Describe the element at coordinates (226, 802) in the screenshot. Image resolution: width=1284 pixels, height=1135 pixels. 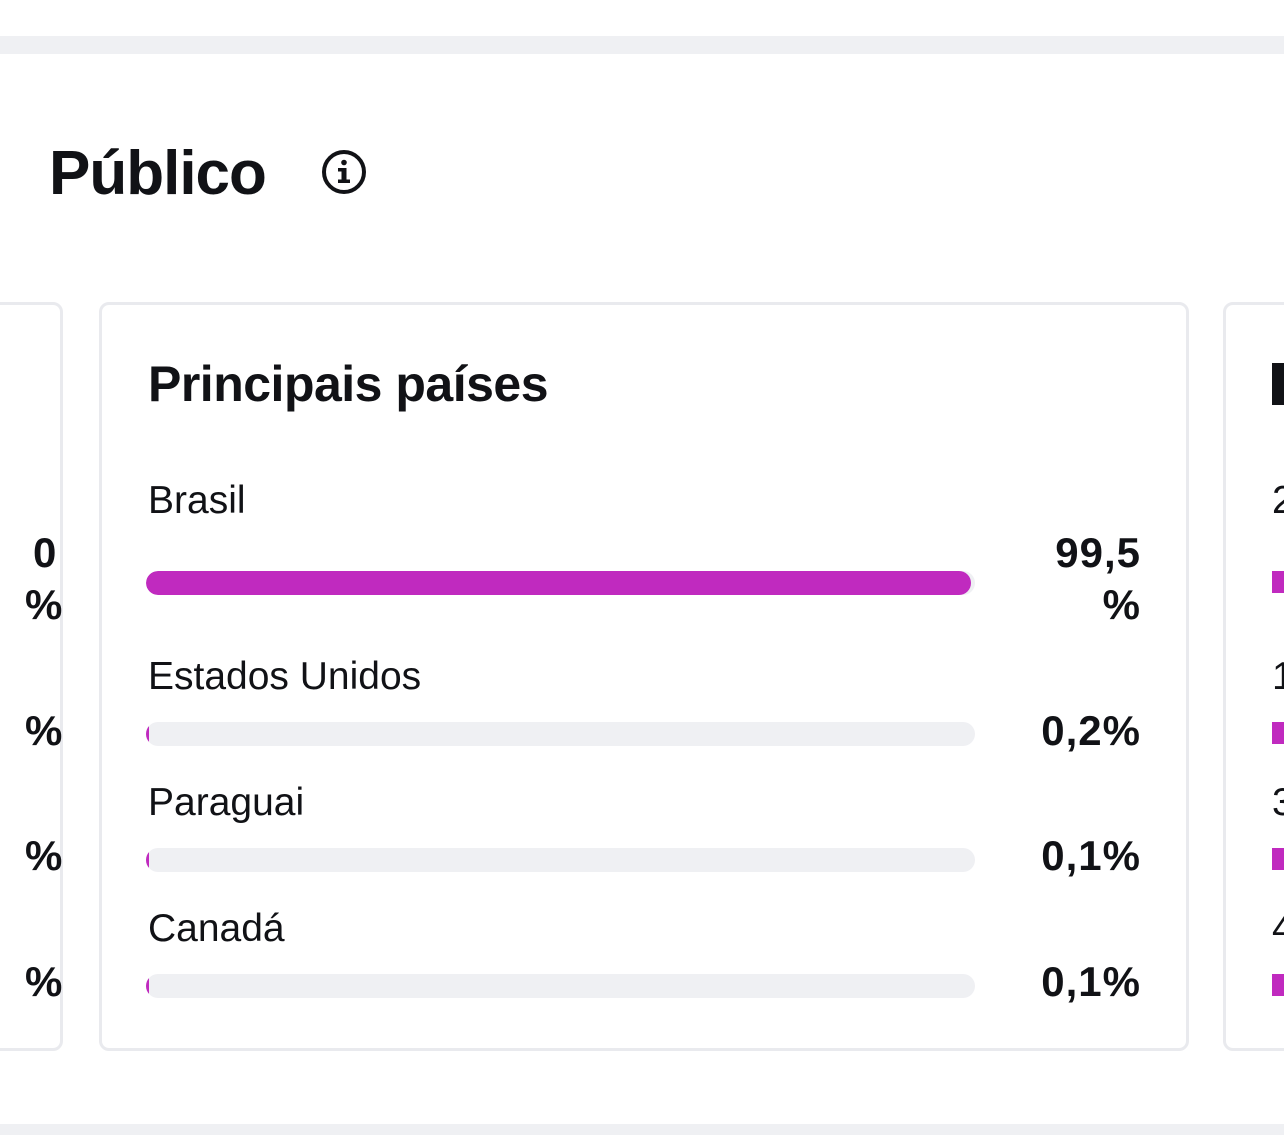
I see `country-label: Paraguai` at that location.